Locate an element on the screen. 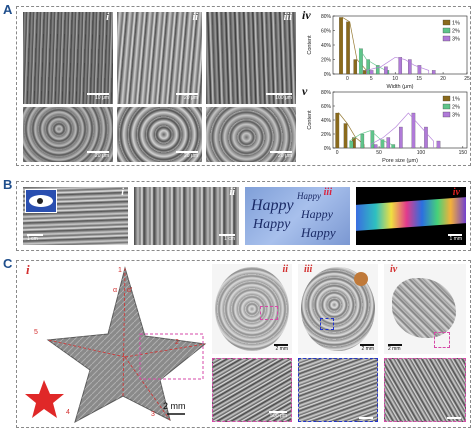  angle-label-alpha: α is located at coordinates (115, 290).